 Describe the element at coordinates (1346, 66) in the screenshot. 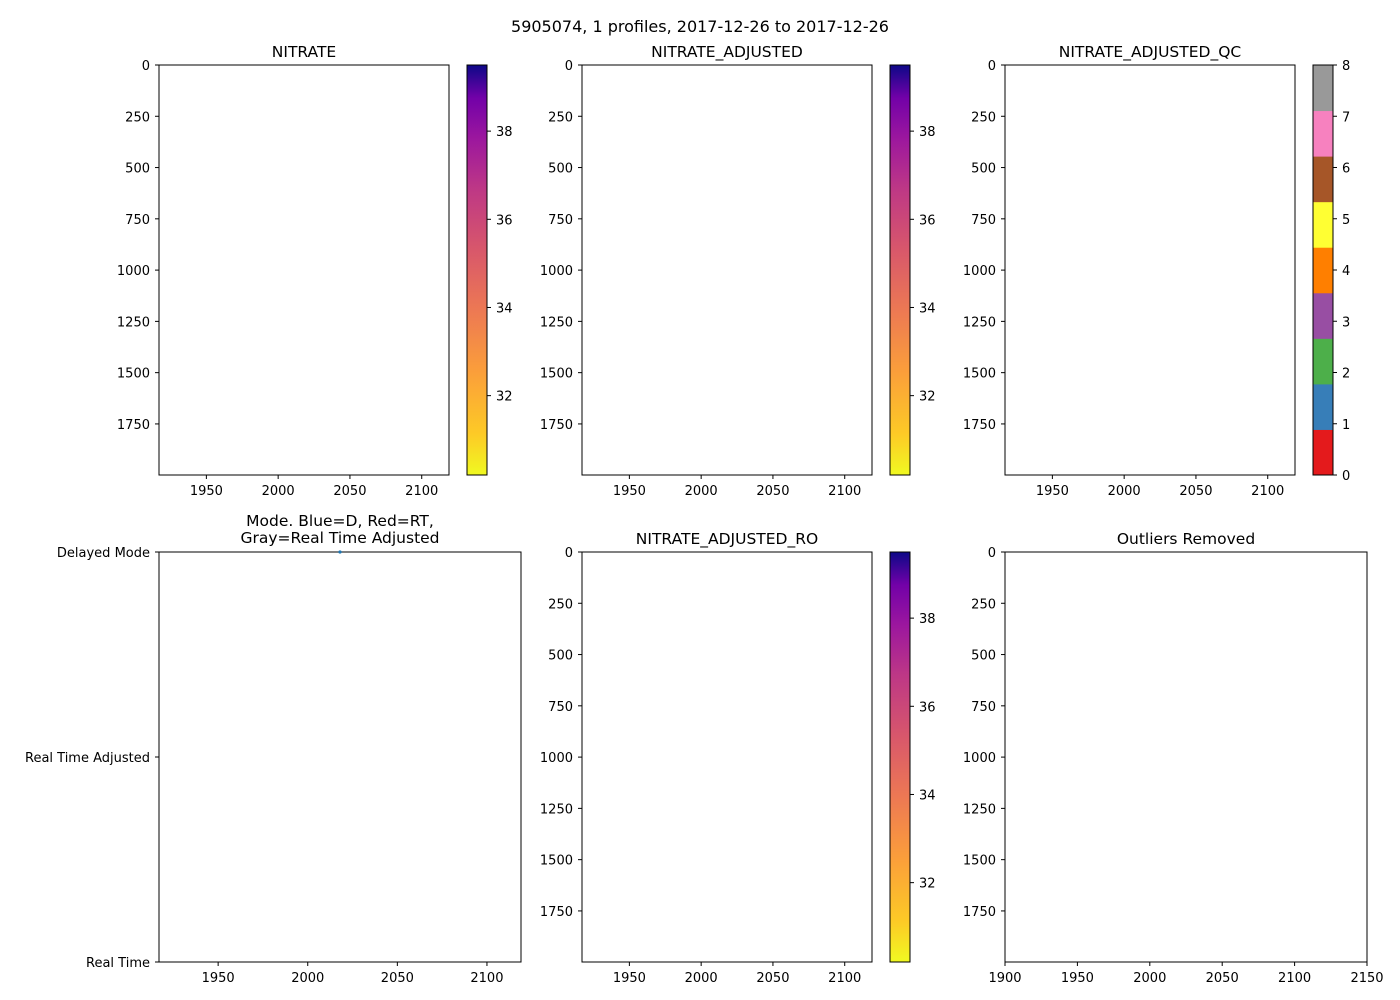

I see `colorbar-tick-label: 8` at that location.